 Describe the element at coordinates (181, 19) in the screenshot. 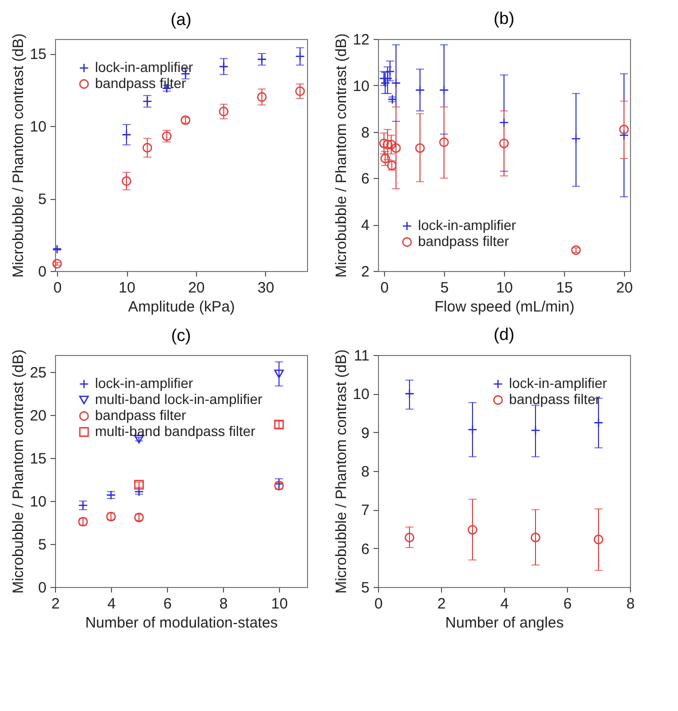

I see `chart-title: (a)` at that location.